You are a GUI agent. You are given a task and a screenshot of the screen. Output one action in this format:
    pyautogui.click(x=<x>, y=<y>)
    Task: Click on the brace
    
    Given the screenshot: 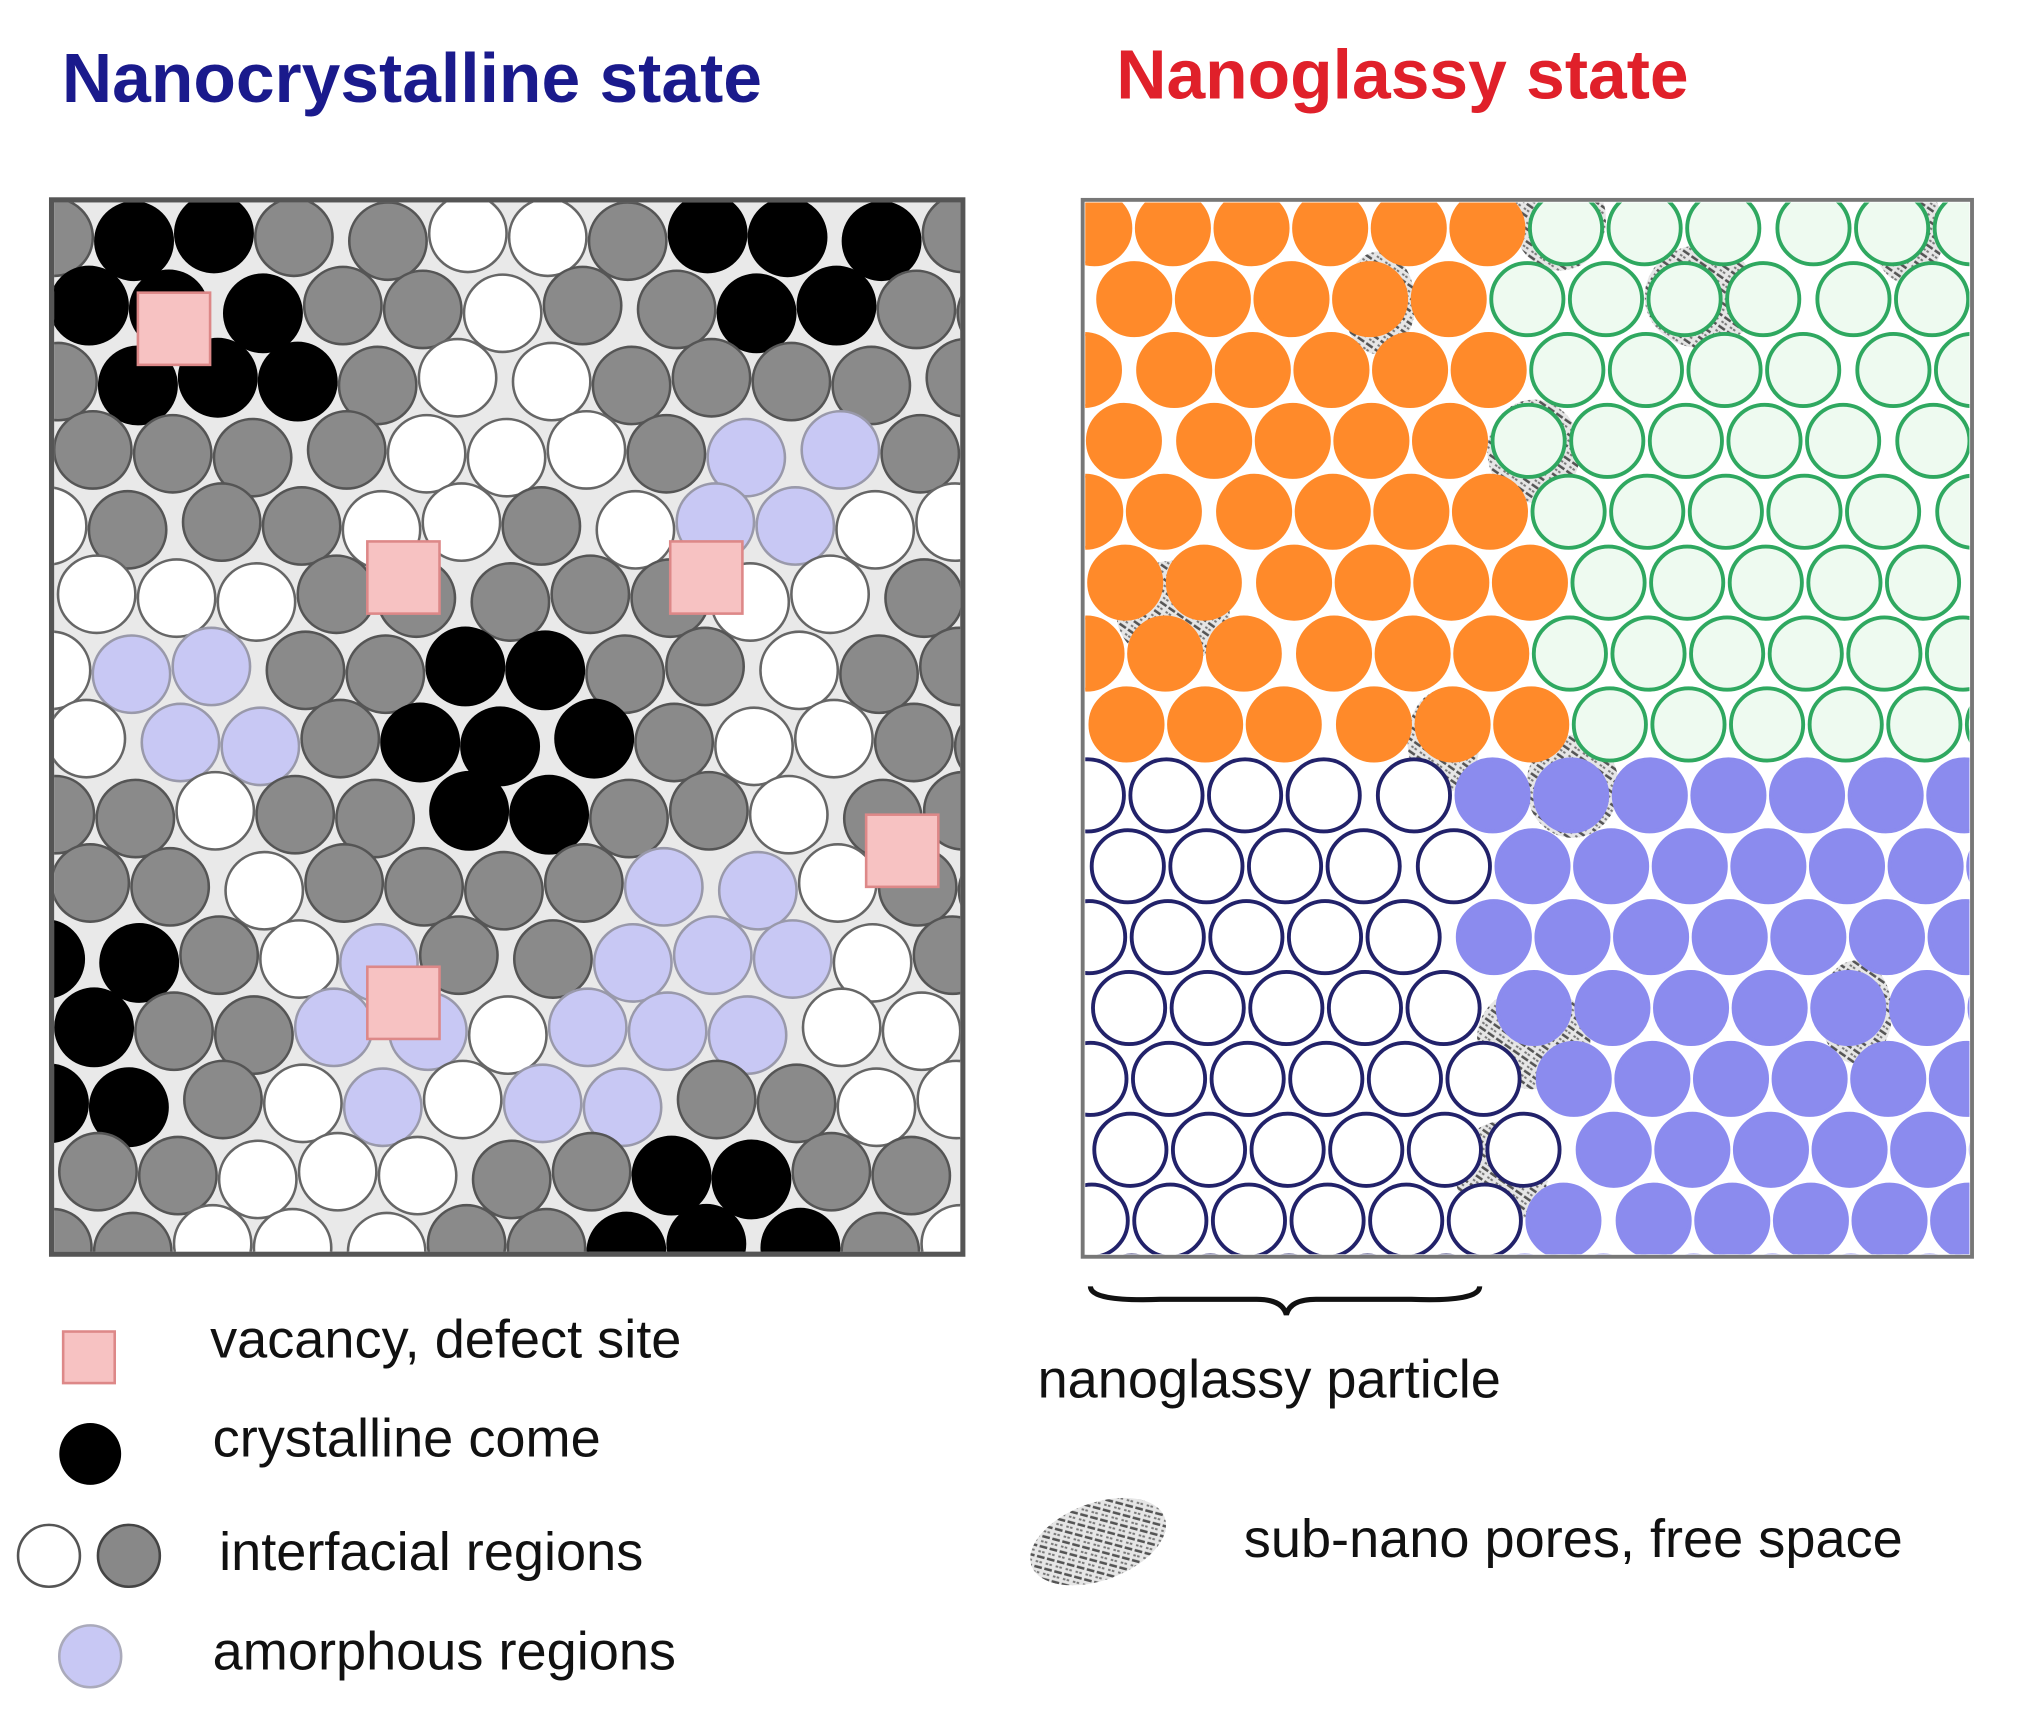 What is the action you would take?
    pyautogui.click(x=1285, y=1300)
    